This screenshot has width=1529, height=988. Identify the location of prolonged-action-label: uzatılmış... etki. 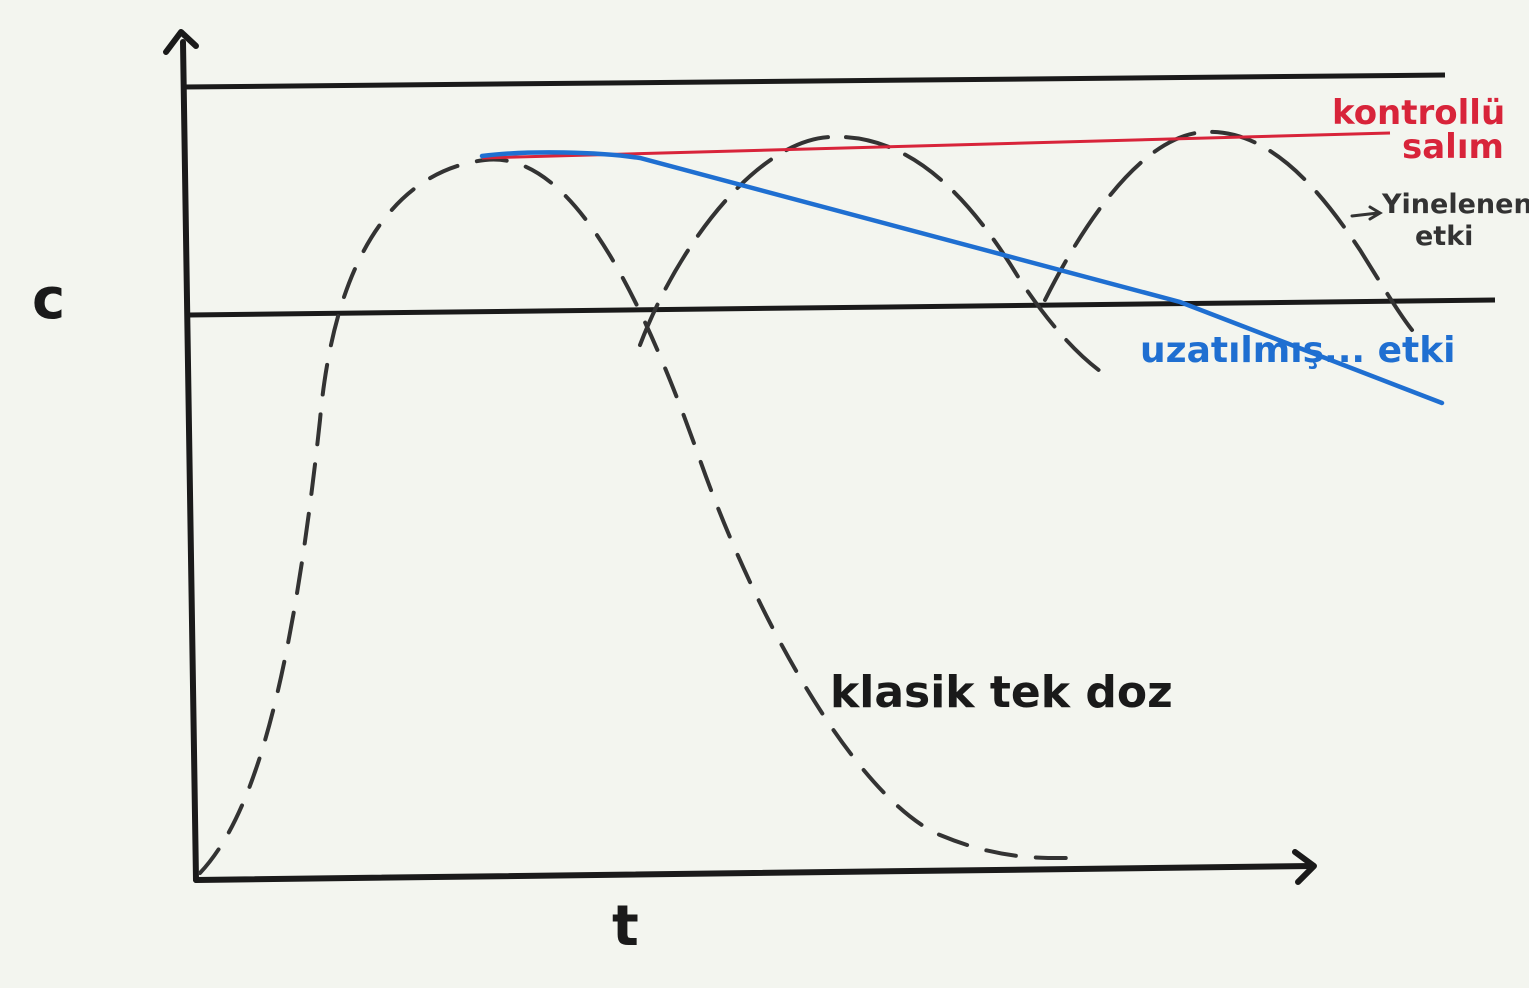
(1298, 350).